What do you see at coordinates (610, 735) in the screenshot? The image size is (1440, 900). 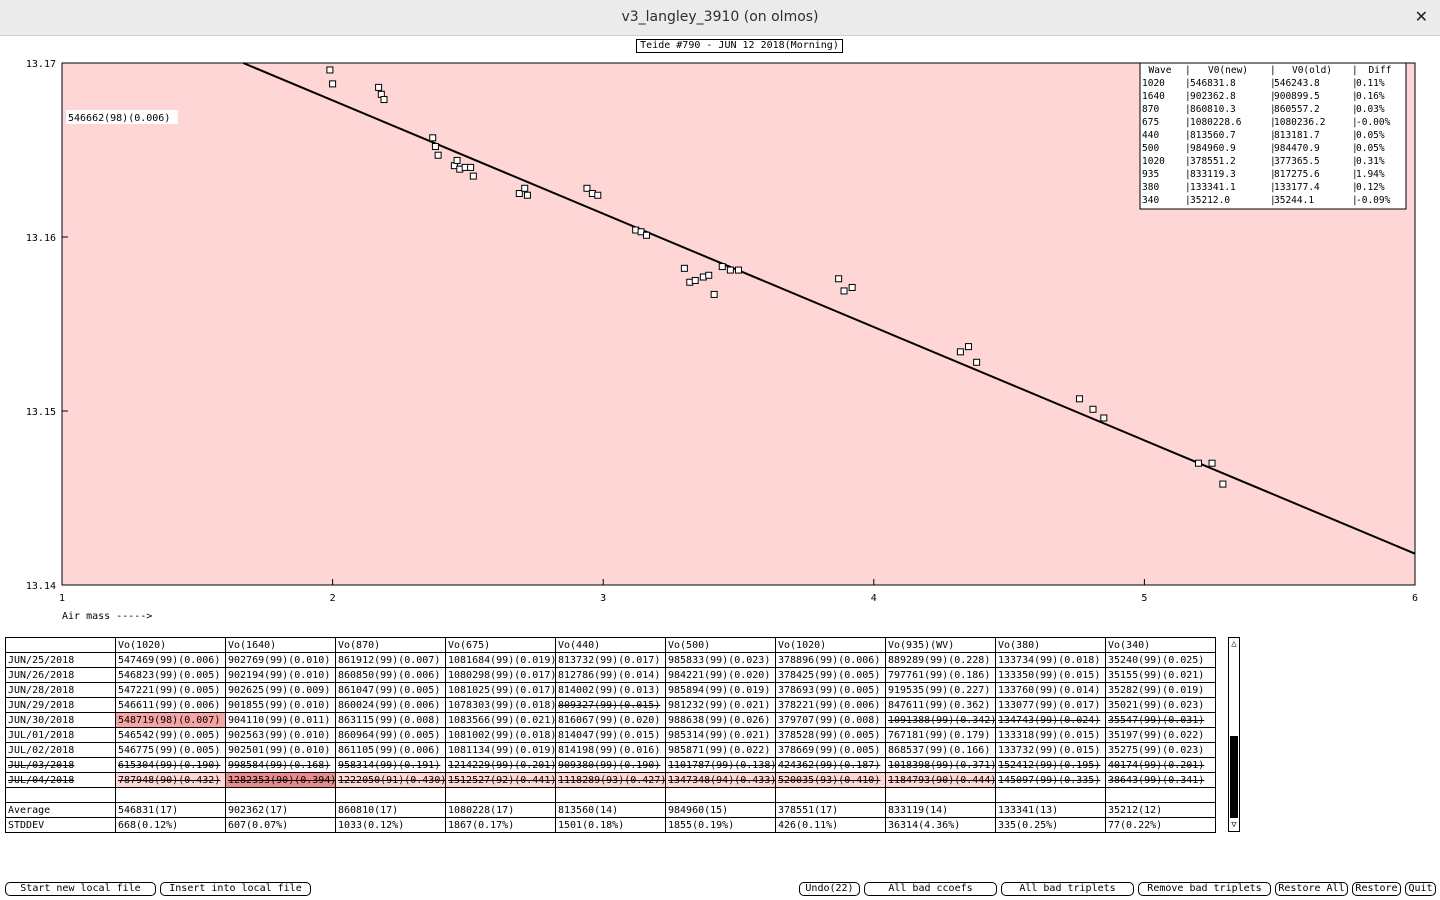 I see `table-row-cell: 814047(99)(0.015)` at bounding box center [610, 735].